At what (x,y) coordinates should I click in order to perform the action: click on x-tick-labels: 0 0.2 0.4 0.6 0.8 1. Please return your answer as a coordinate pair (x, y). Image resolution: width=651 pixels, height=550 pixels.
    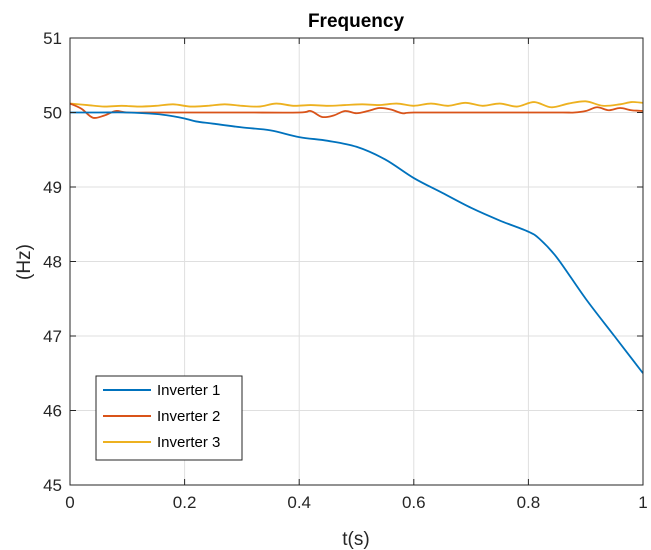
    Looking at the image, I should click on (356, 502).